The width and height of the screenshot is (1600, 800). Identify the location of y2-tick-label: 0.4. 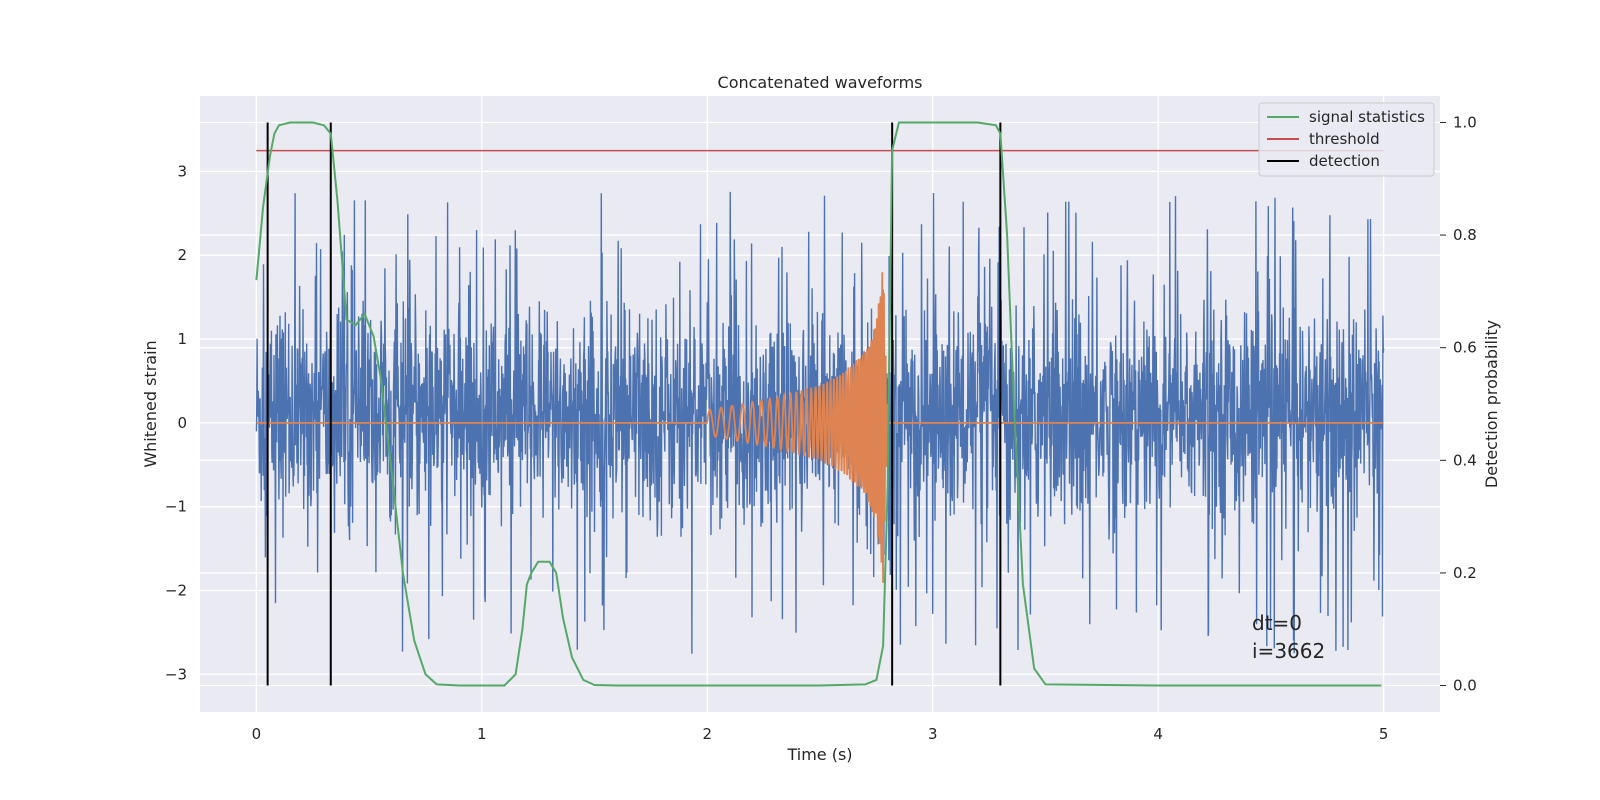
(1465, 460).